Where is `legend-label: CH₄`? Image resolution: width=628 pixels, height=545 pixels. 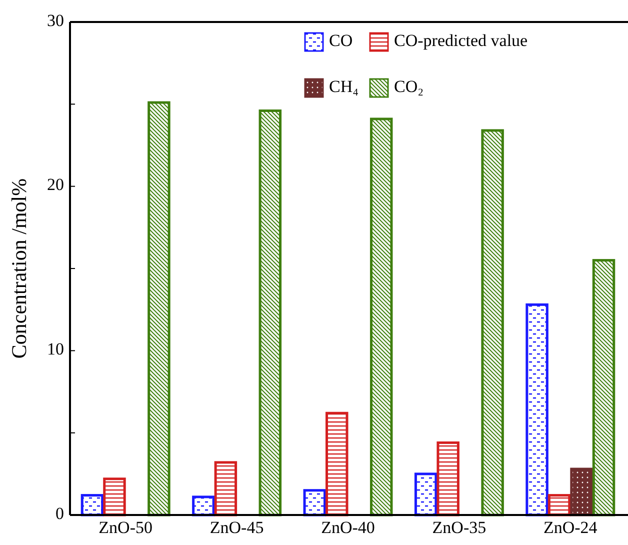
legend-label: CH₄ is located at coordinates (344, 86).